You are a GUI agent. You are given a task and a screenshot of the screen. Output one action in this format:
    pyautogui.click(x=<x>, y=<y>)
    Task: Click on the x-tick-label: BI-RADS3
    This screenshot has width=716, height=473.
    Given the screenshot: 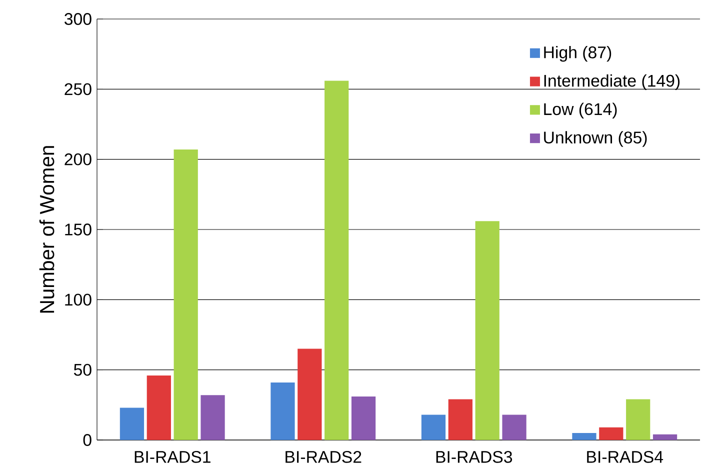 What is the action you would take?
    pyautogui.click(x=474, y=456)
    